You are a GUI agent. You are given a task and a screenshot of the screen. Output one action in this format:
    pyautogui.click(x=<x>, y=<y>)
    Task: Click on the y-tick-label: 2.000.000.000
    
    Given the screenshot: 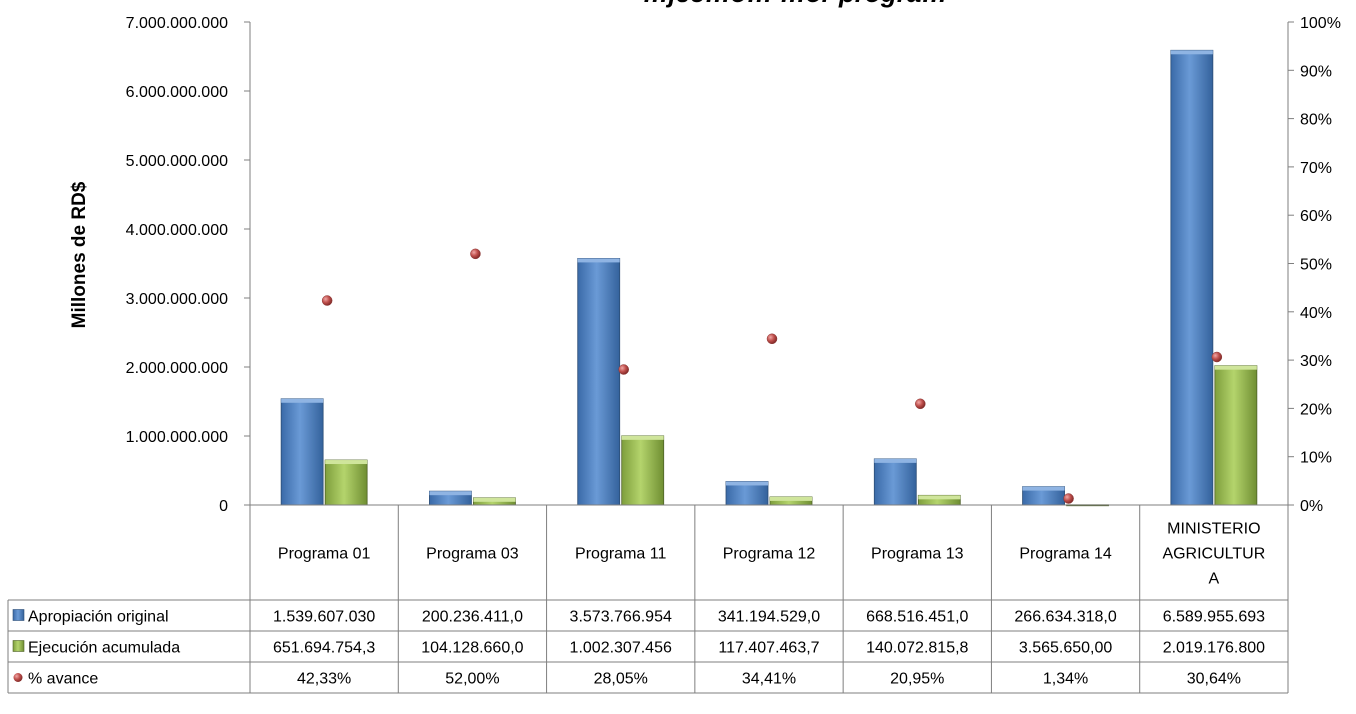 What is the action you would take?
    pyautogui.click(x=177, y=368)
    